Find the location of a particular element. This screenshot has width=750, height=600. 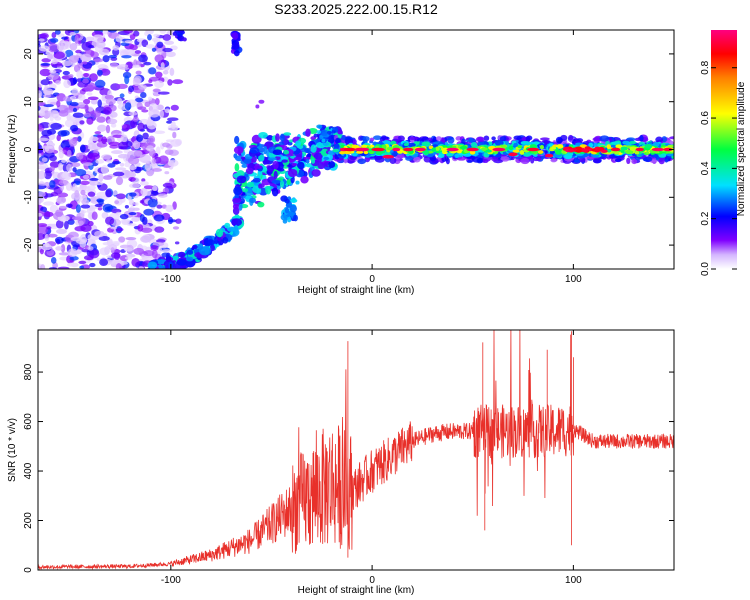

y-tick-label: 10 is located at coordinates (28, 102).